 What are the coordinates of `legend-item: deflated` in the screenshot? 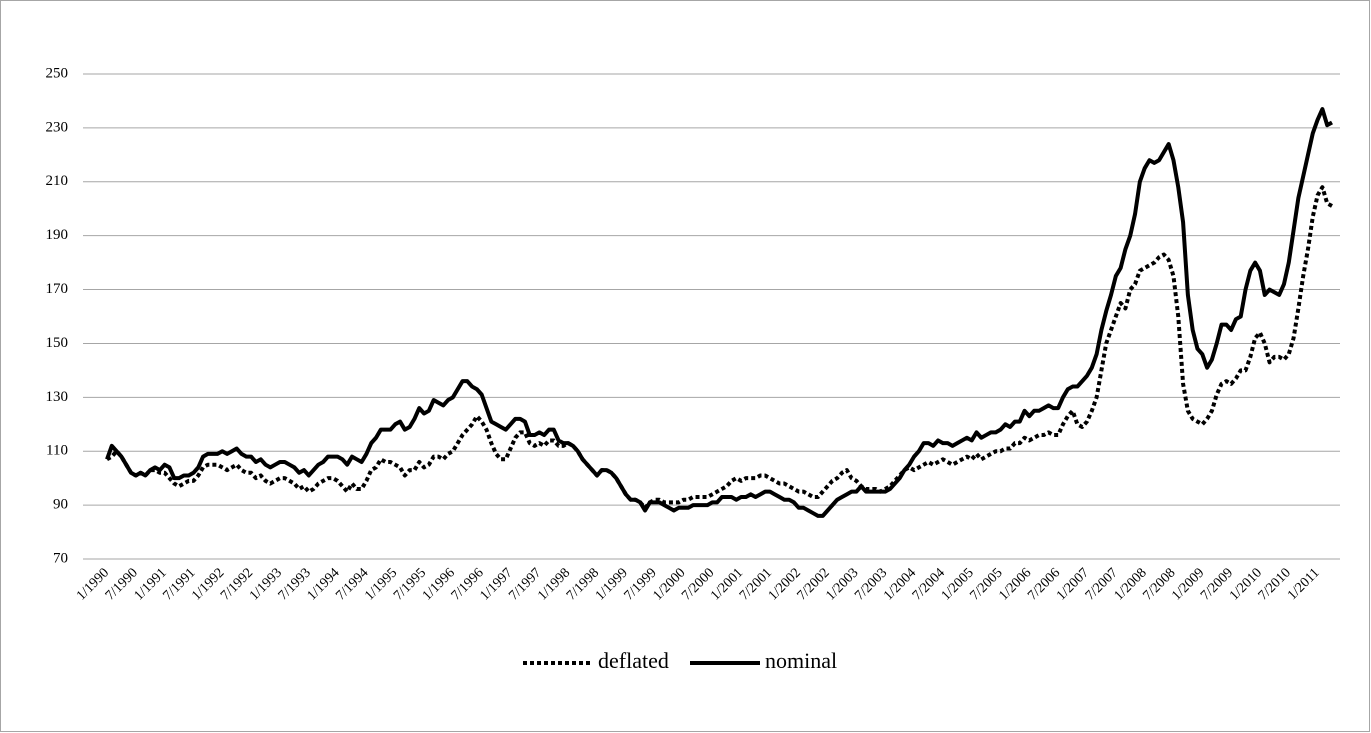 It's located at (596, 660).